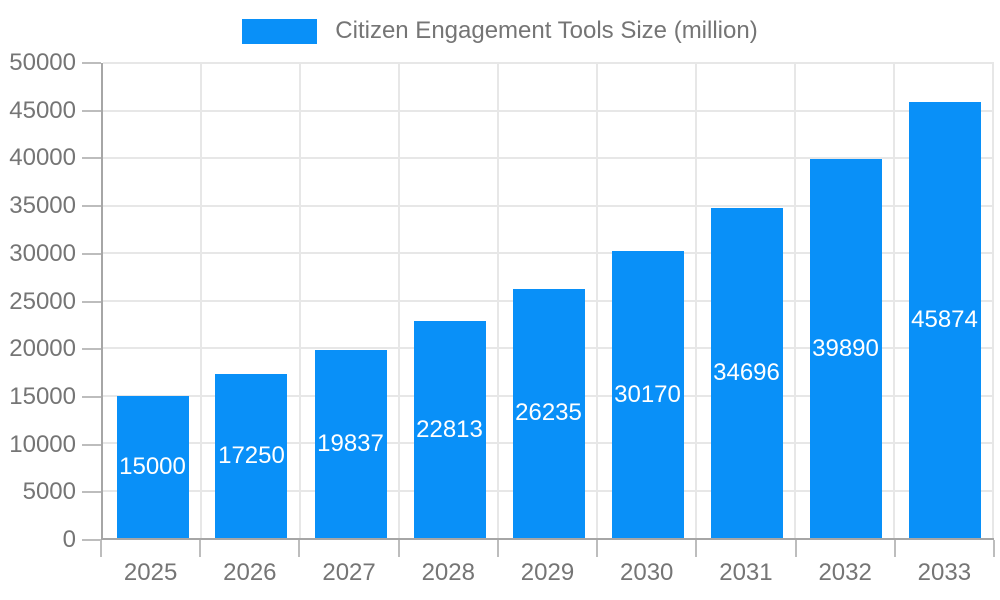 The image size is (1000, 600). Describe the element at coordinates (349, 572) in the screenshot. I see `x-tick-label: 2027` at that location.